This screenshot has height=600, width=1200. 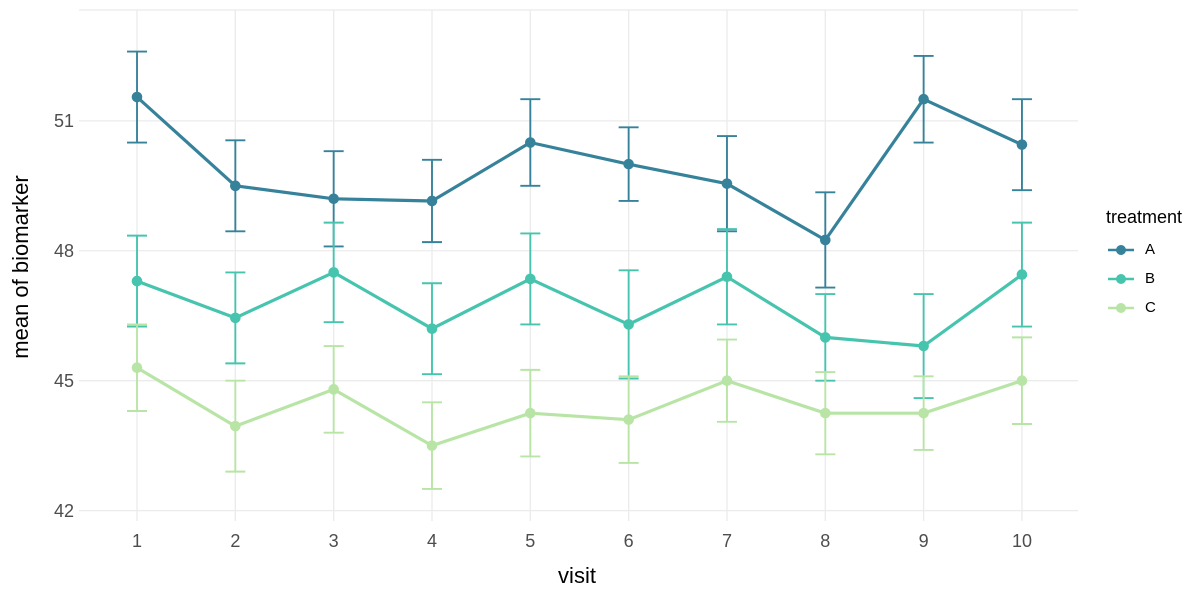 I want to click on x-tick-label: 10, so click(x=1021, y=541).